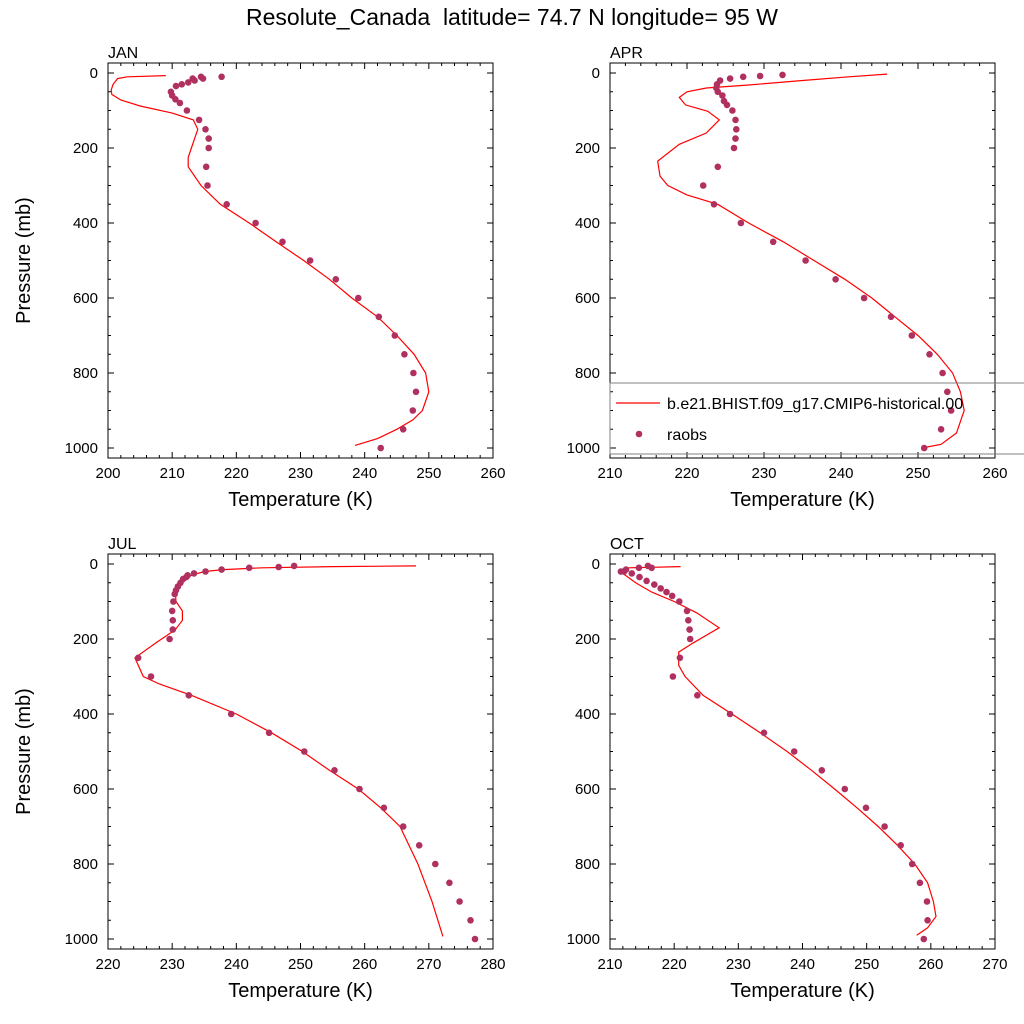  What do you see at coordinates (815, 404) in the screenshot?
I see `legend-model-label: b.e21.BHIST.f09_g17.CMIP6-historical.00` at bounding box center [815, 404].